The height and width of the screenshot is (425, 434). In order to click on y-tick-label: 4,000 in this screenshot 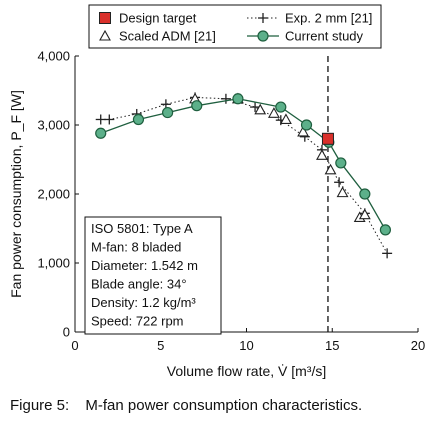, I will do `click(53, 56)`.